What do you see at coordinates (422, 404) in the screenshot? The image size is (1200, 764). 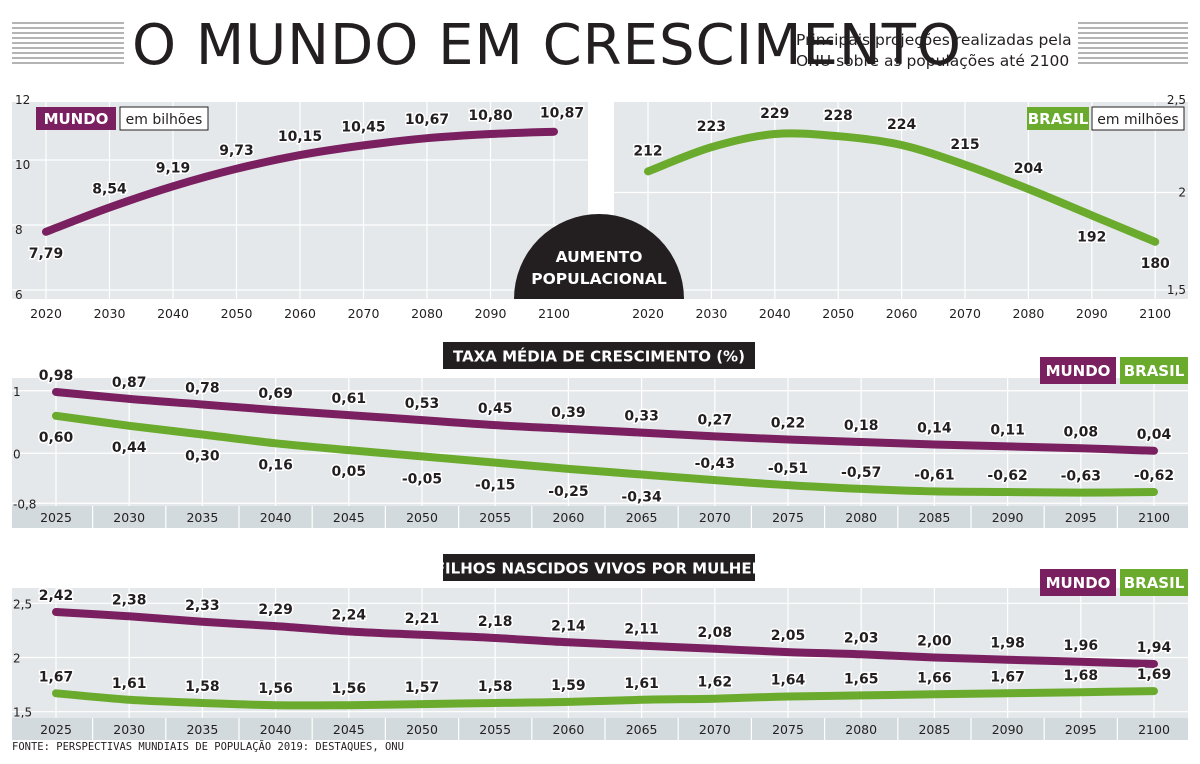 I see `taxa-value-label-mundo: 0,53` at bounding box center [422, 404].